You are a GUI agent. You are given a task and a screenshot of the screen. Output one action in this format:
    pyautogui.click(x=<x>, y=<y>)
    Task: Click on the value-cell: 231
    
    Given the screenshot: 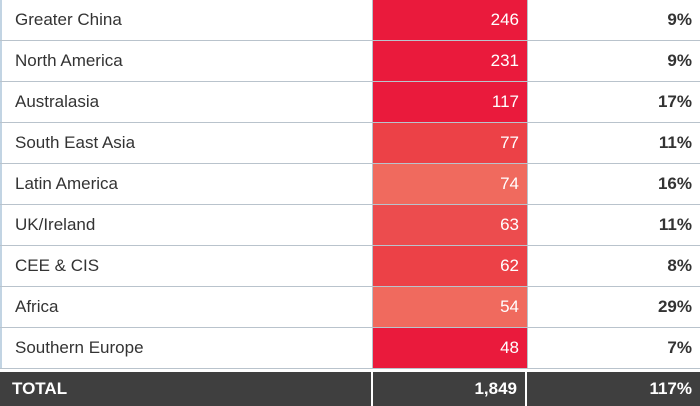 What is the action you would take?
    pyautogui.click(x=450, y=61)
    